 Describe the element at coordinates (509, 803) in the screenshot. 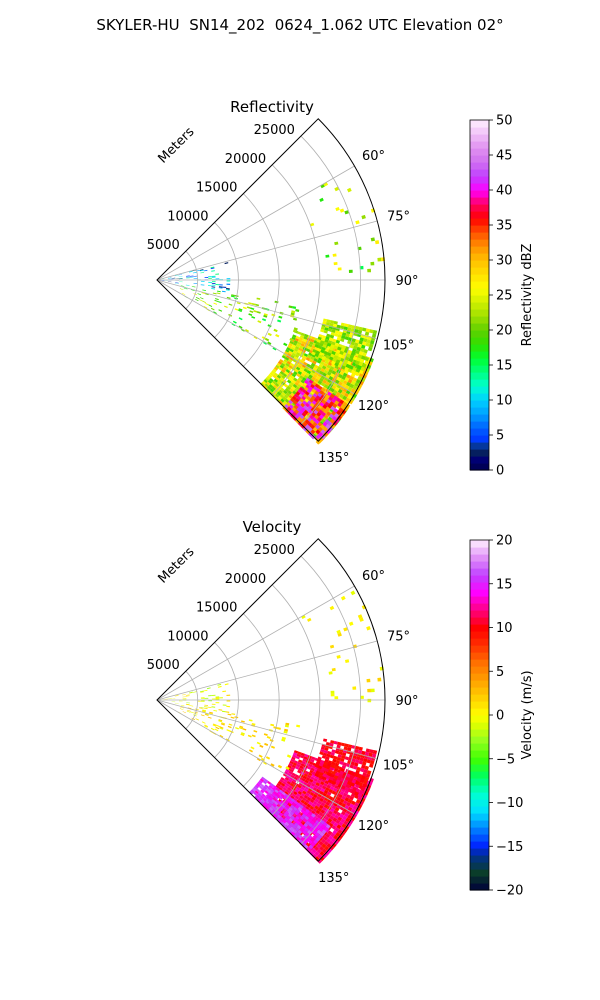

I see `colorbar-tick-label: −10` at that location.